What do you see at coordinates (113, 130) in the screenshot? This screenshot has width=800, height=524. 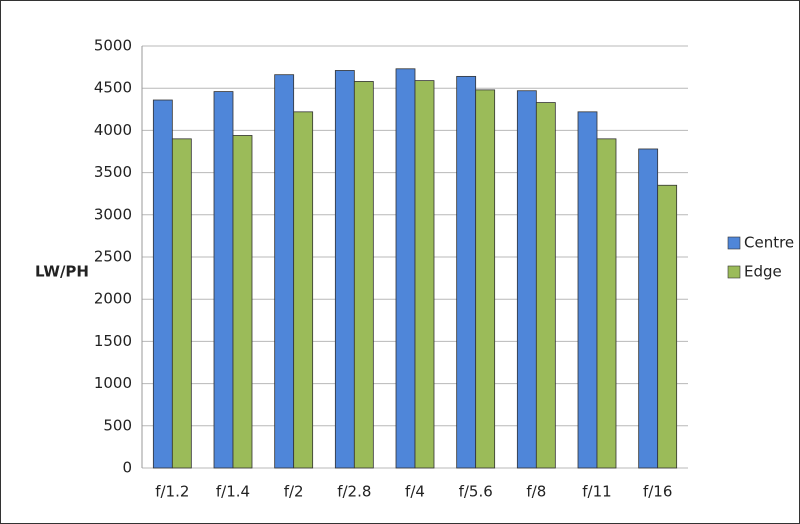 I see `y-tick-label: 4000` at bounding box center [113, 130].